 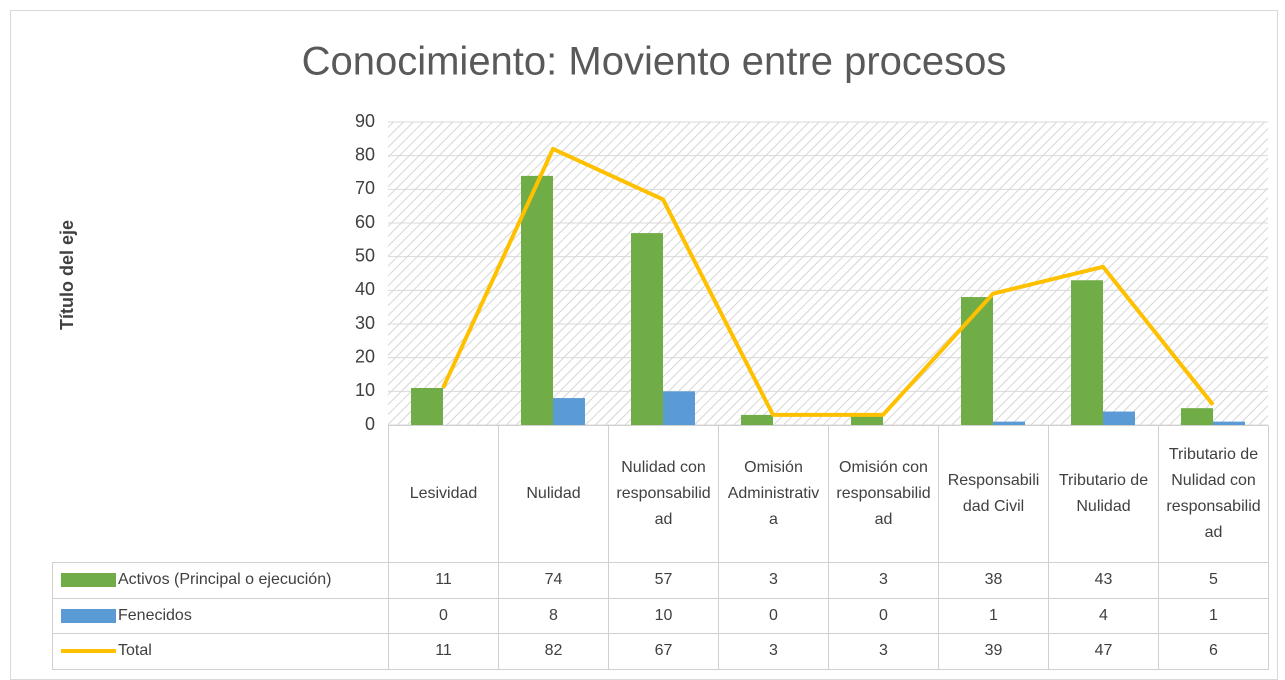 I want to click on y-tick-label: 30, so click(x=365, y=323).